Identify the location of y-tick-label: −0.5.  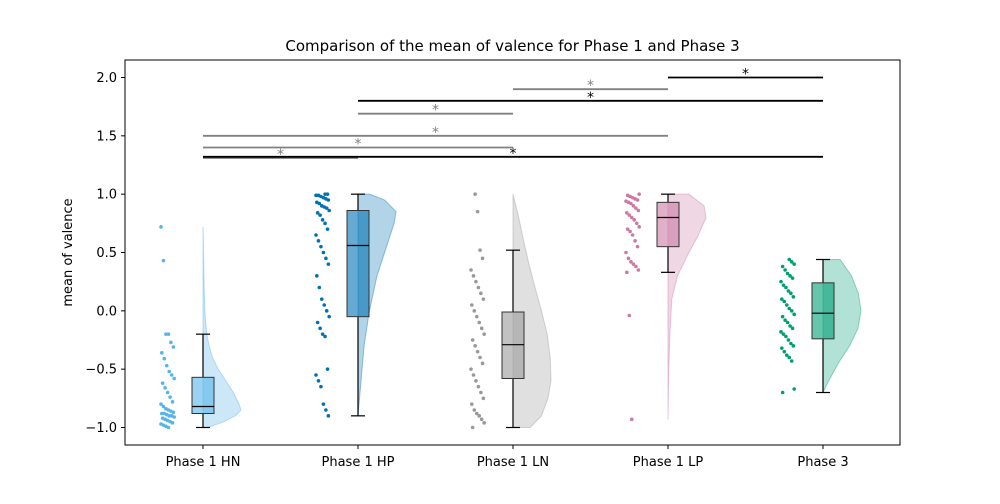
(101, 370).